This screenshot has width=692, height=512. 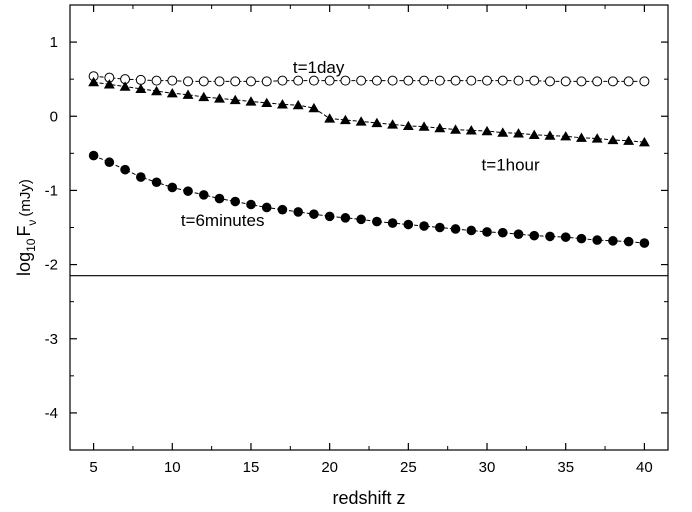 I want to click on x-axis-label: redshift z, so click(x=368, y=498).